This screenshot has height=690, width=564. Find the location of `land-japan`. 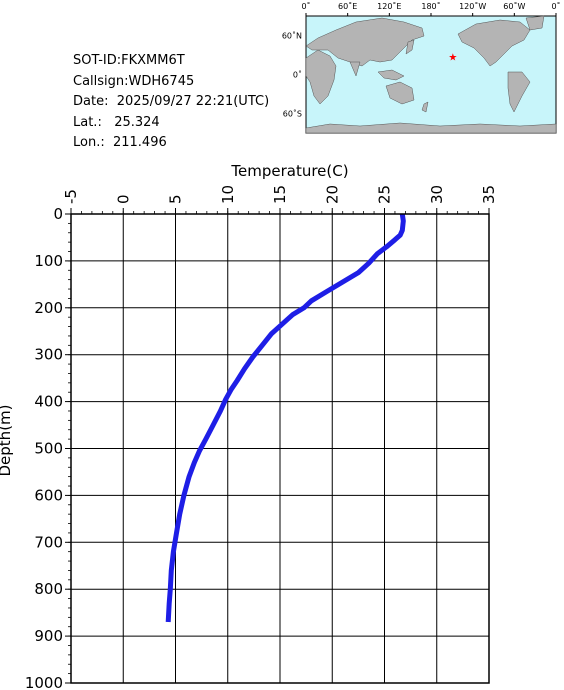

land-japan is located at coordinates (410, 47).